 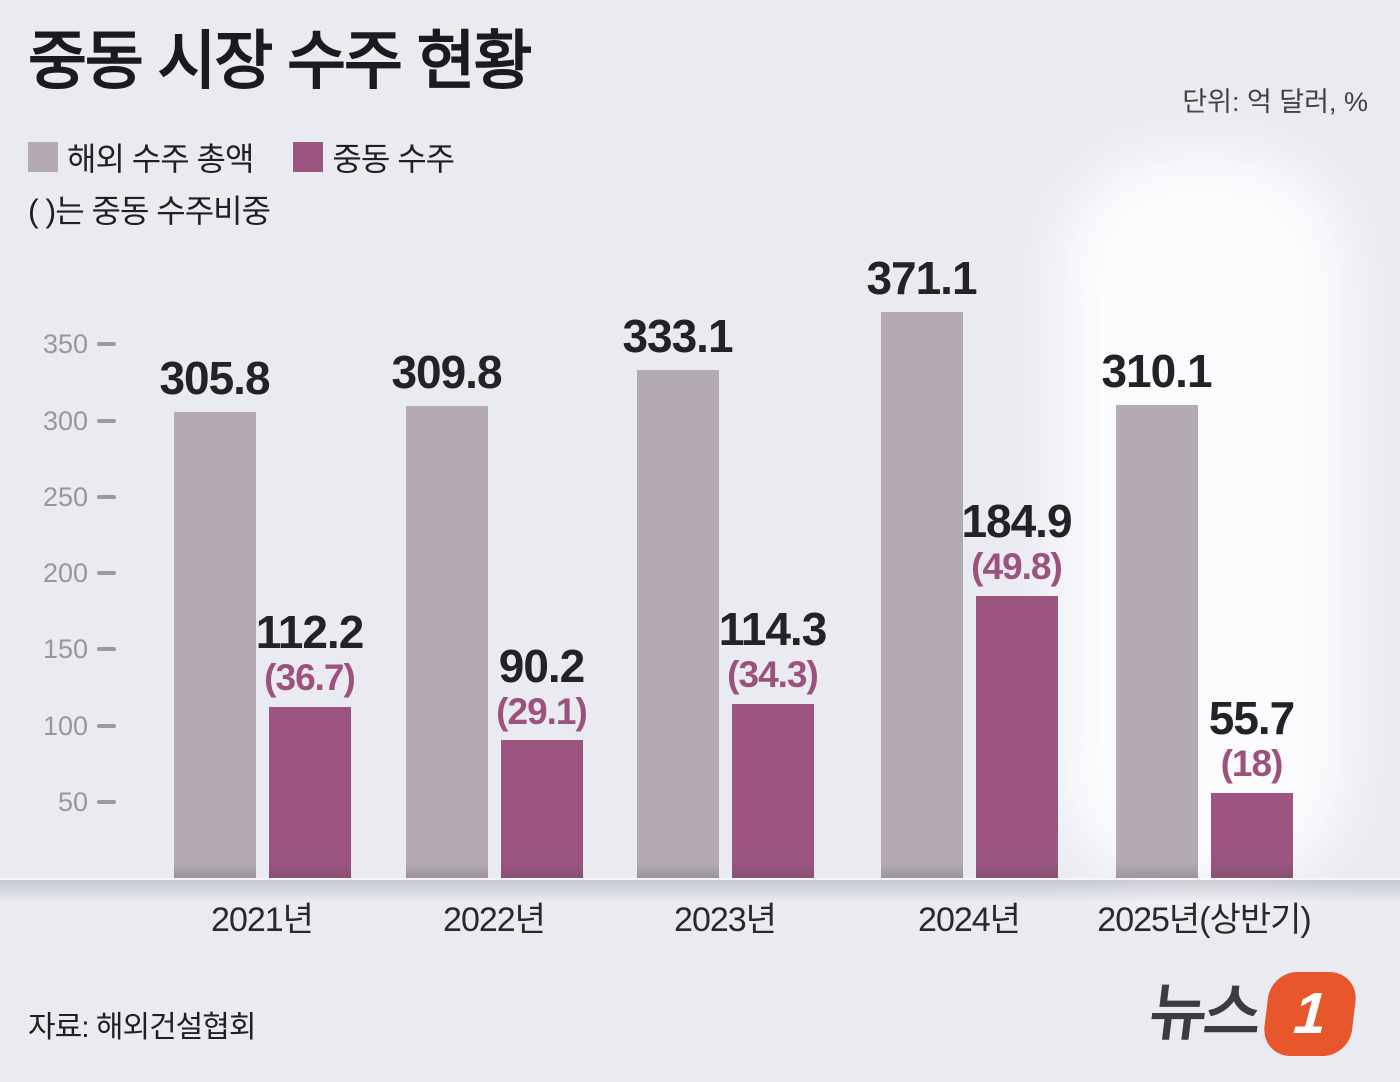 What do you see at coordinates (149, 211) in the screenshot?
I see `parenthesis-note: ( )는 중동 수주비중` at bounding box center [149, 211].